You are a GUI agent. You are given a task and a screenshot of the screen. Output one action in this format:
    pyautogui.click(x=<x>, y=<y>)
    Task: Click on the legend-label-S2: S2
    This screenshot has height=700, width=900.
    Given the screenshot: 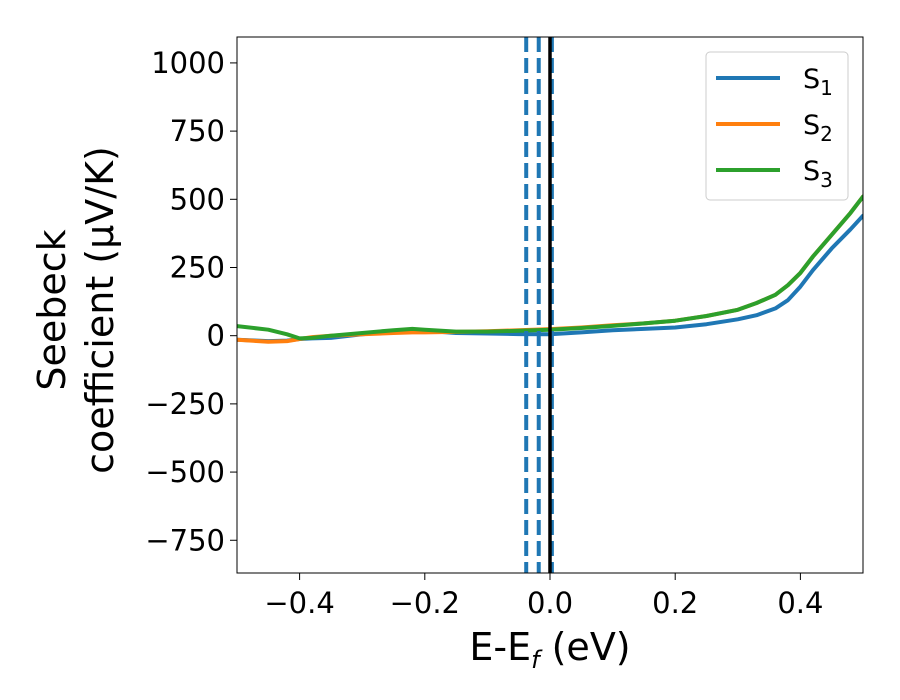 What is the action you would take?
    pyautogui.click(x=818, y=128)
    